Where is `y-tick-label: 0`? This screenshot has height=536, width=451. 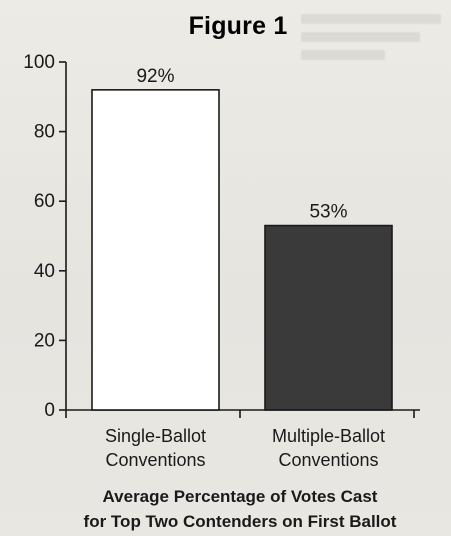
y-tick-label: 0 is located at coordinates (49, 410).